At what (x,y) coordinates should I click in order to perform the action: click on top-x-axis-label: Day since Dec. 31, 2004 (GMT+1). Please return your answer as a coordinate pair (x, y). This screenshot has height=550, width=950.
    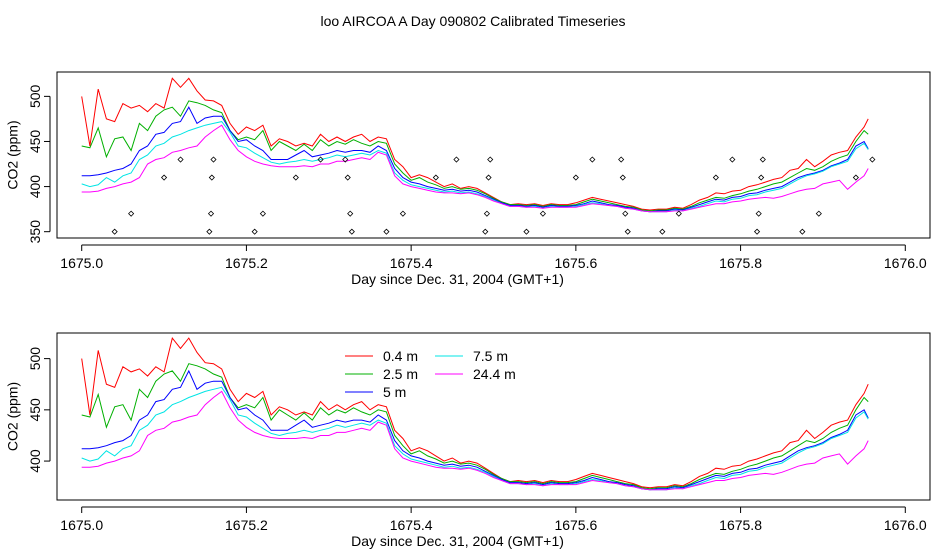
    Looking at the image, I should click on (457, 279).